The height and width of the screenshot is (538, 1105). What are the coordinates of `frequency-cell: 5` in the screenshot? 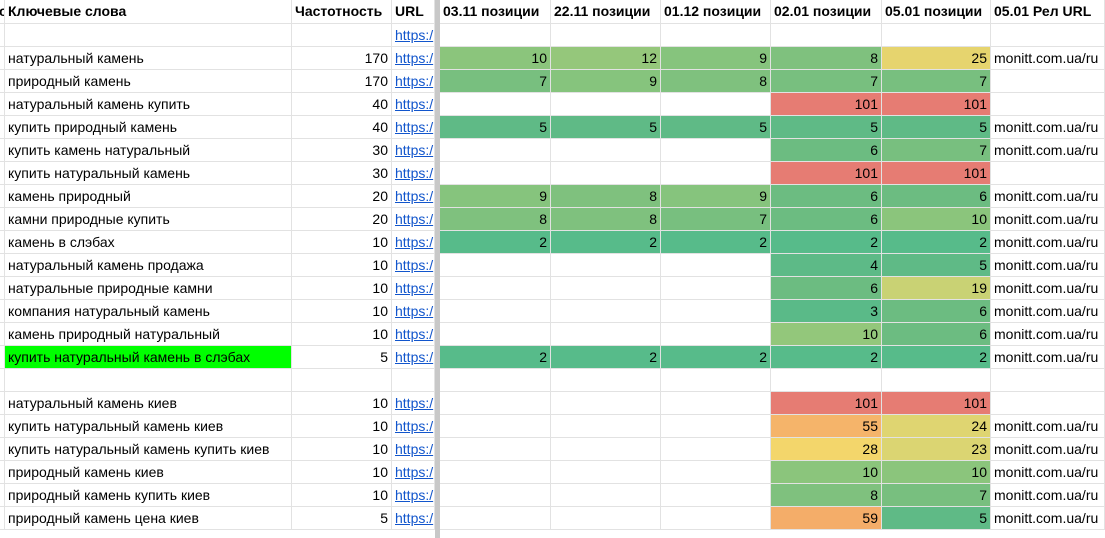 It's located at (342, 518).